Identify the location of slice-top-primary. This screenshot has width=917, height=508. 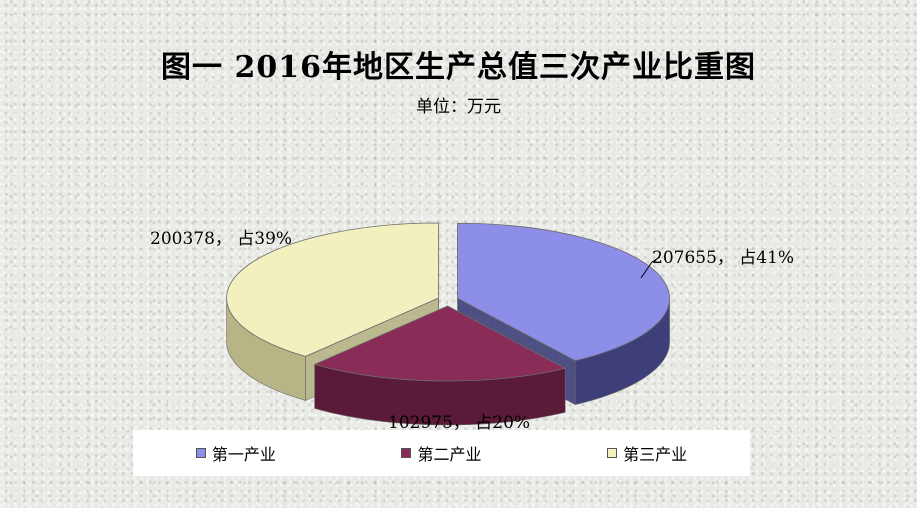
(563, 292).